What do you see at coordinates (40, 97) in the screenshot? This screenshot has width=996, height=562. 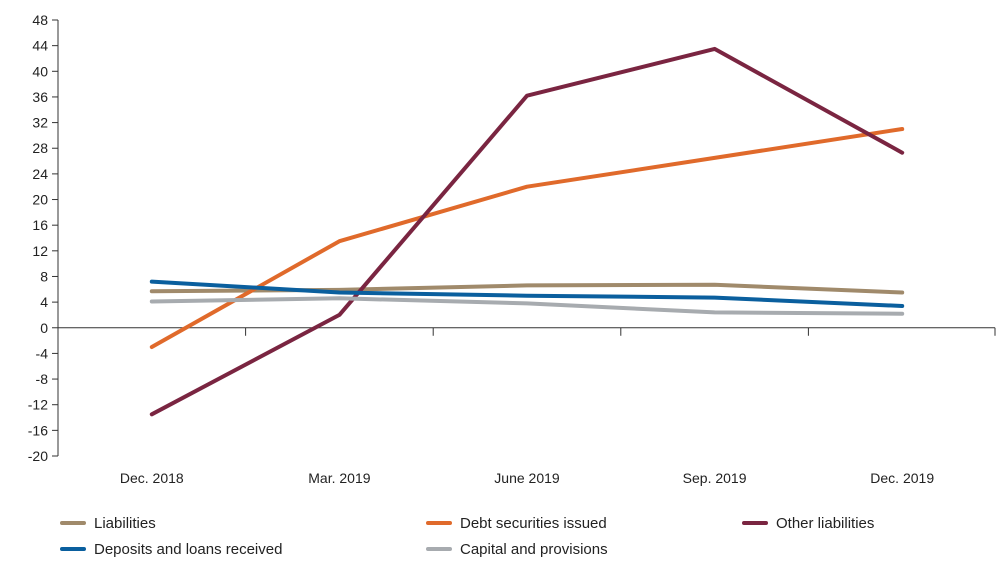 I see `y-tick-label: 36` at bounding box center [40, 97].